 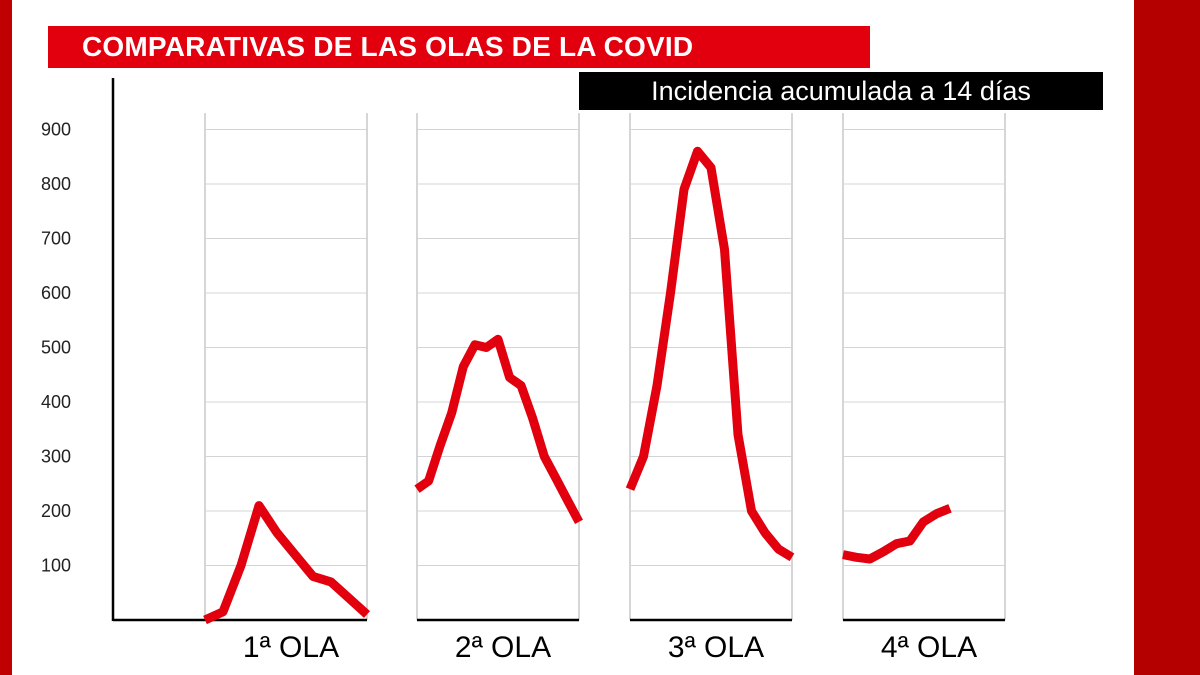 What do you see at coordinates (56, 239) in the screenshot?
I see `y-tick-label: 700` at bounding box center [56, 239].